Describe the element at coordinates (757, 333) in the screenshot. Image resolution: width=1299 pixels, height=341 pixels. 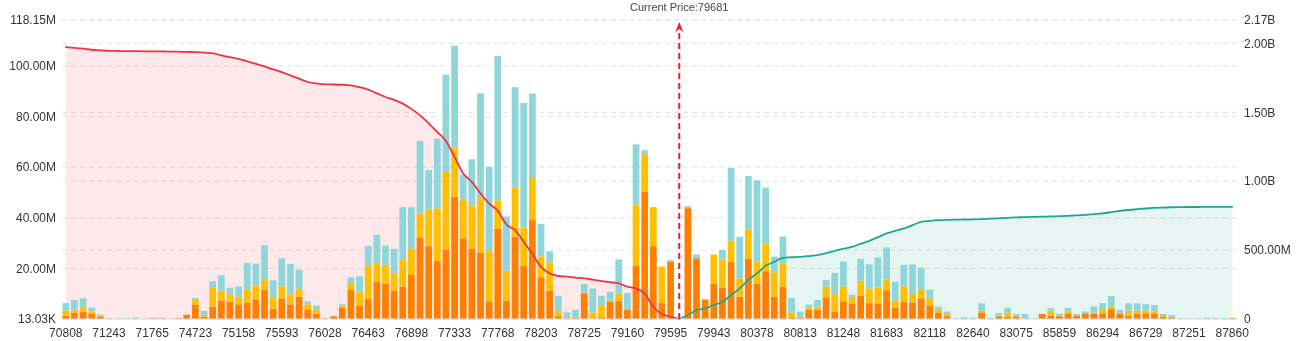
I see `x-tick-label: 80378` at that location.